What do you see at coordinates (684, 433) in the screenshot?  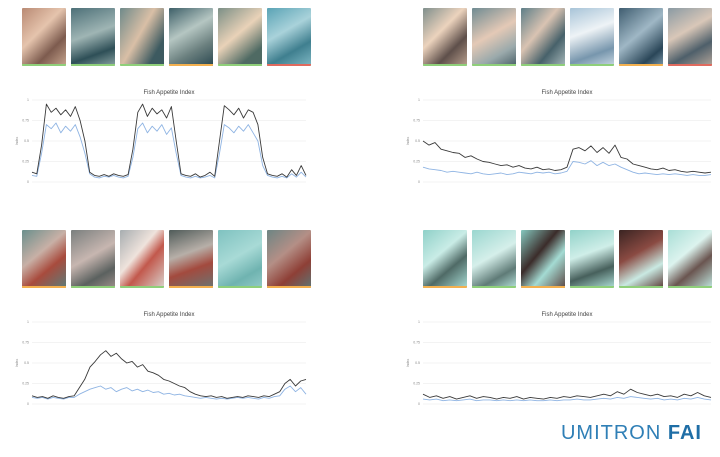 I see `brand-product: FAI` at bounding box center [684, 433].